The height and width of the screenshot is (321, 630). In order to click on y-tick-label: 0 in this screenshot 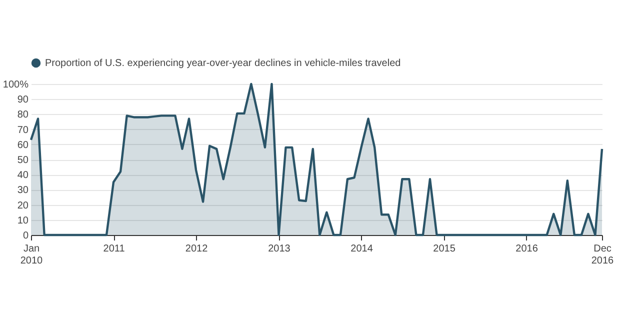, I will do `click(25, 236)`.